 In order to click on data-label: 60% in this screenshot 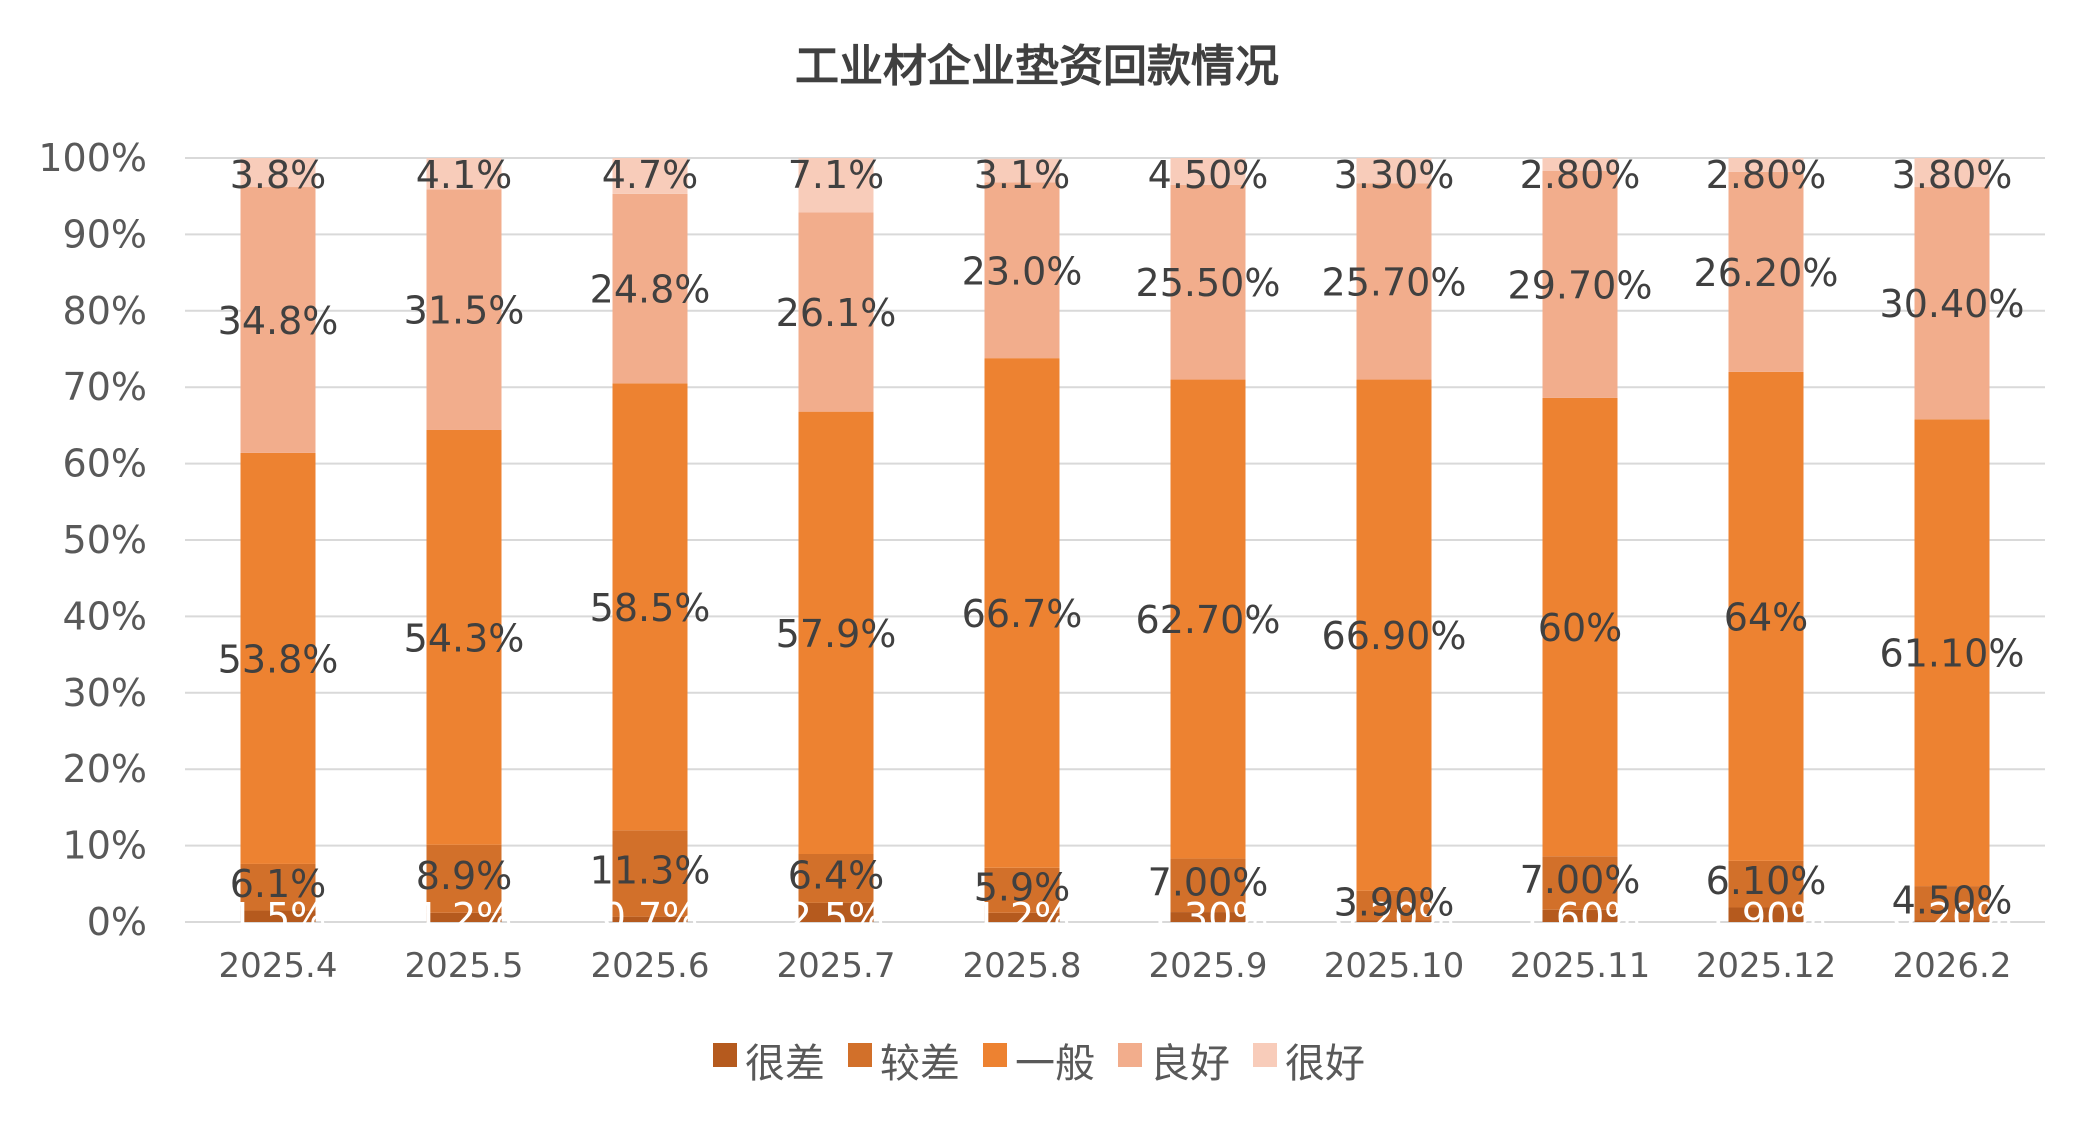, I will do `click(1580, 628)`.